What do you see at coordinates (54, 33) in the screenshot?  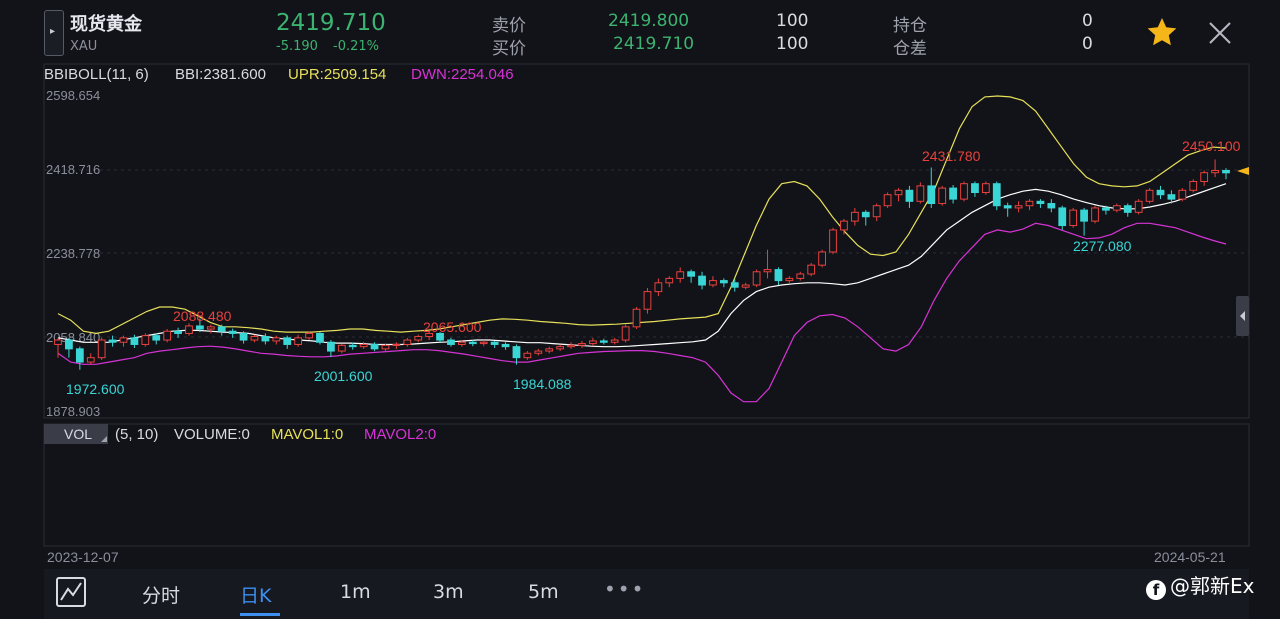 I see `expand-panel-button: ▸` at bounding box center [54, 33].